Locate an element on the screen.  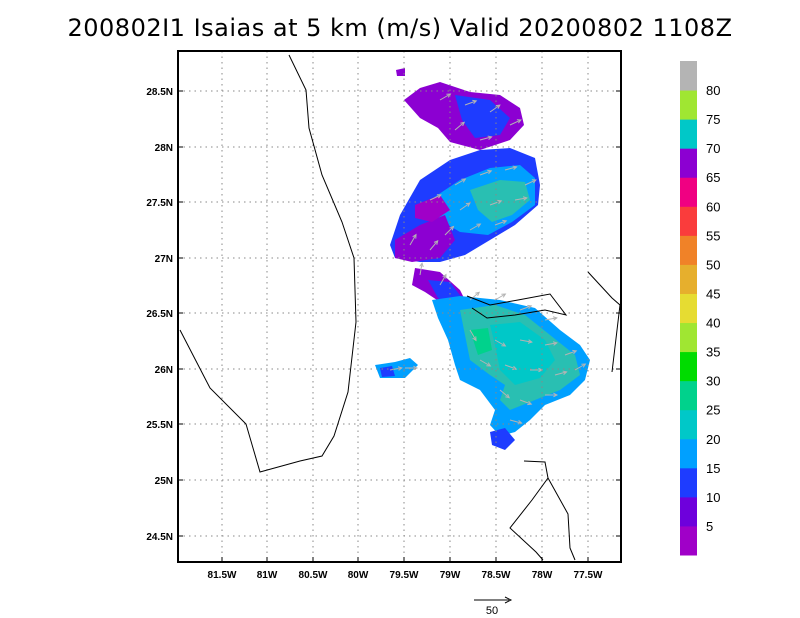
reference-vector-label: 50 is located at coordinates (492, 611).